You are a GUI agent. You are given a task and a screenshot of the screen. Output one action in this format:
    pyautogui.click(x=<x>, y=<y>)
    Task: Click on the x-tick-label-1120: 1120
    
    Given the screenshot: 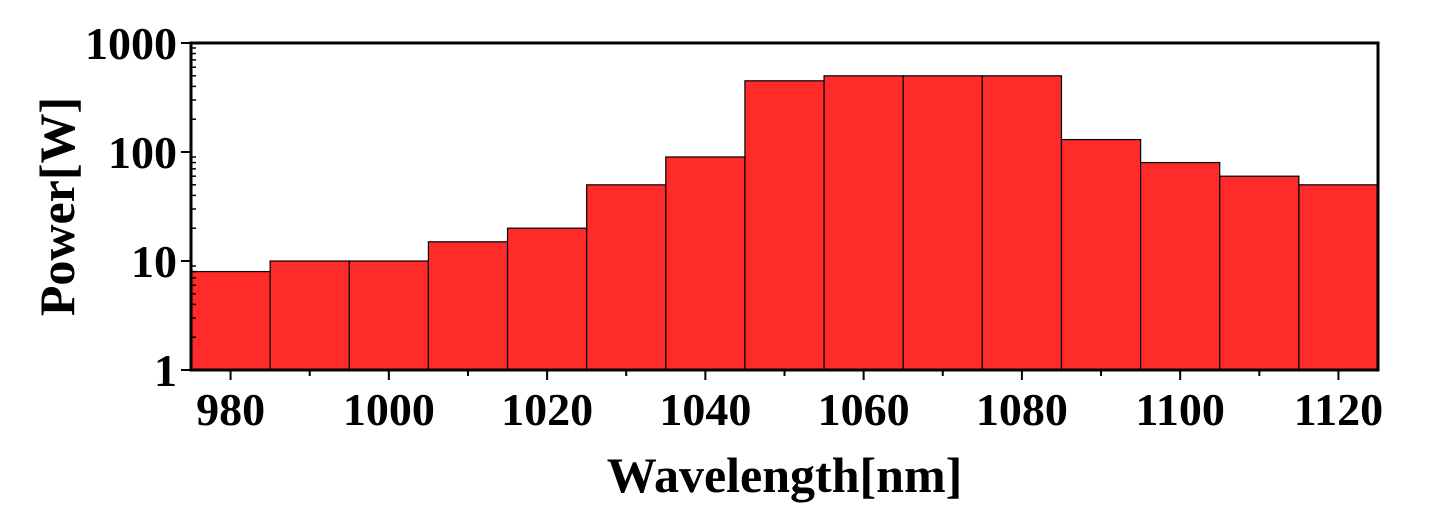 What is the action you would take?
    pyautogui.click(x=1338, y=409)
    